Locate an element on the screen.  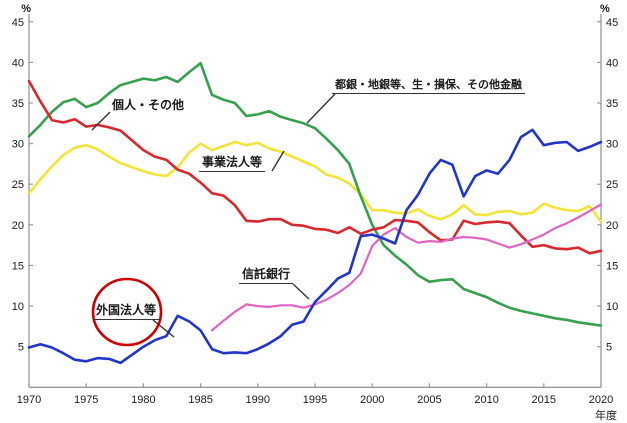
x-tick-label: 2005 is located at coordinates (429, 400).